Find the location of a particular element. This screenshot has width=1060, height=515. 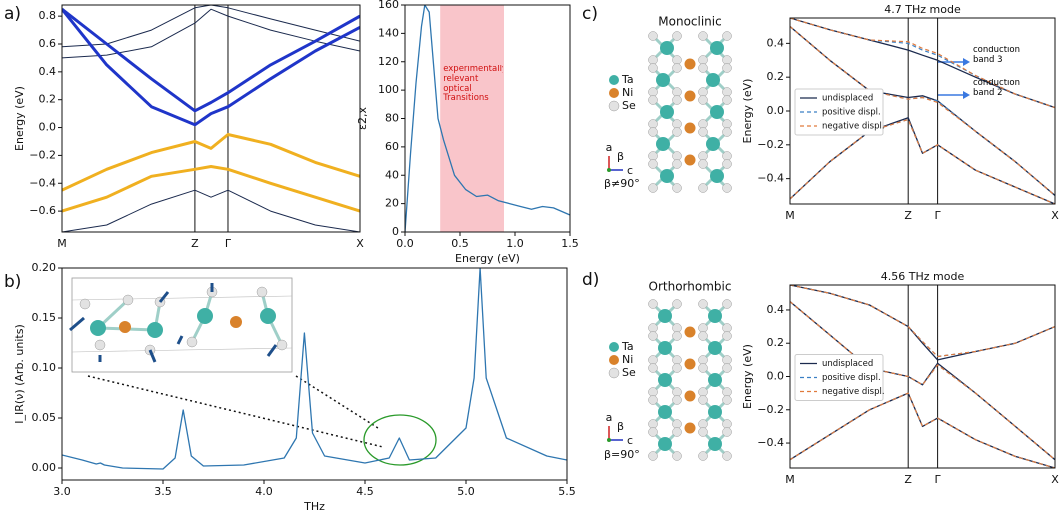

x-tick-label: 1.5 is located at coordinates (570, 243).